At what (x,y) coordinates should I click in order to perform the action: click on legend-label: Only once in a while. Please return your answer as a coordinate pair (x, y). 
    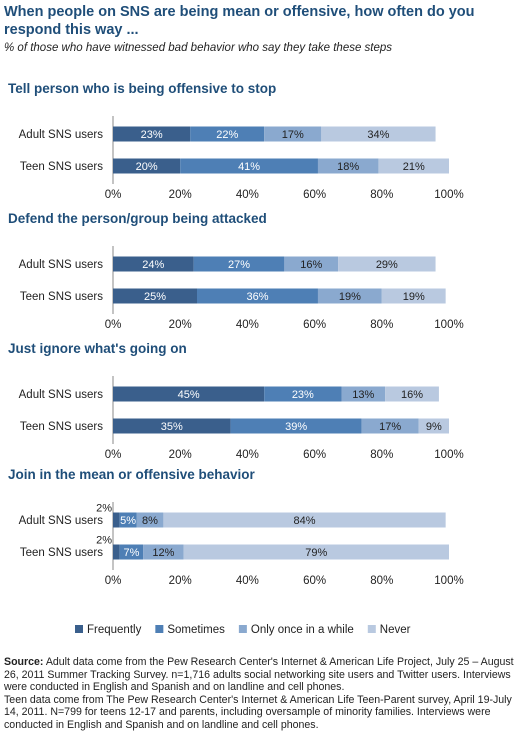
    Looking at the image, I should click on (302, 630).